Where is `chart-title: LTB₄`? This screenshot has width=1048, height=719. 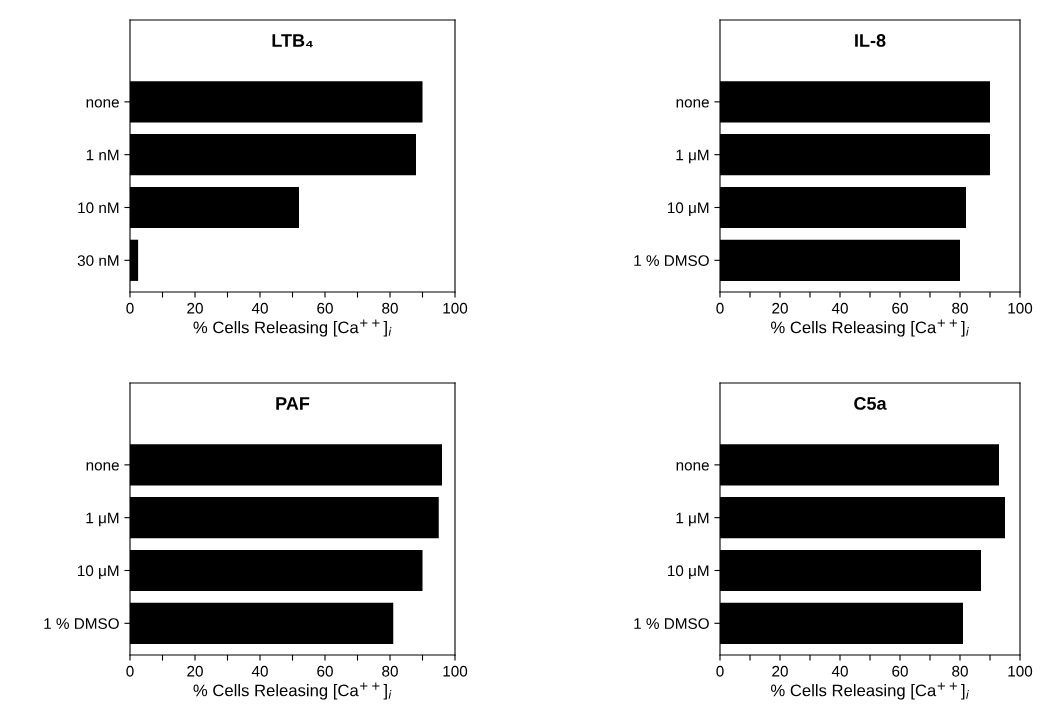 chart-title: LTB₄ is located at coordinates (292, 41).